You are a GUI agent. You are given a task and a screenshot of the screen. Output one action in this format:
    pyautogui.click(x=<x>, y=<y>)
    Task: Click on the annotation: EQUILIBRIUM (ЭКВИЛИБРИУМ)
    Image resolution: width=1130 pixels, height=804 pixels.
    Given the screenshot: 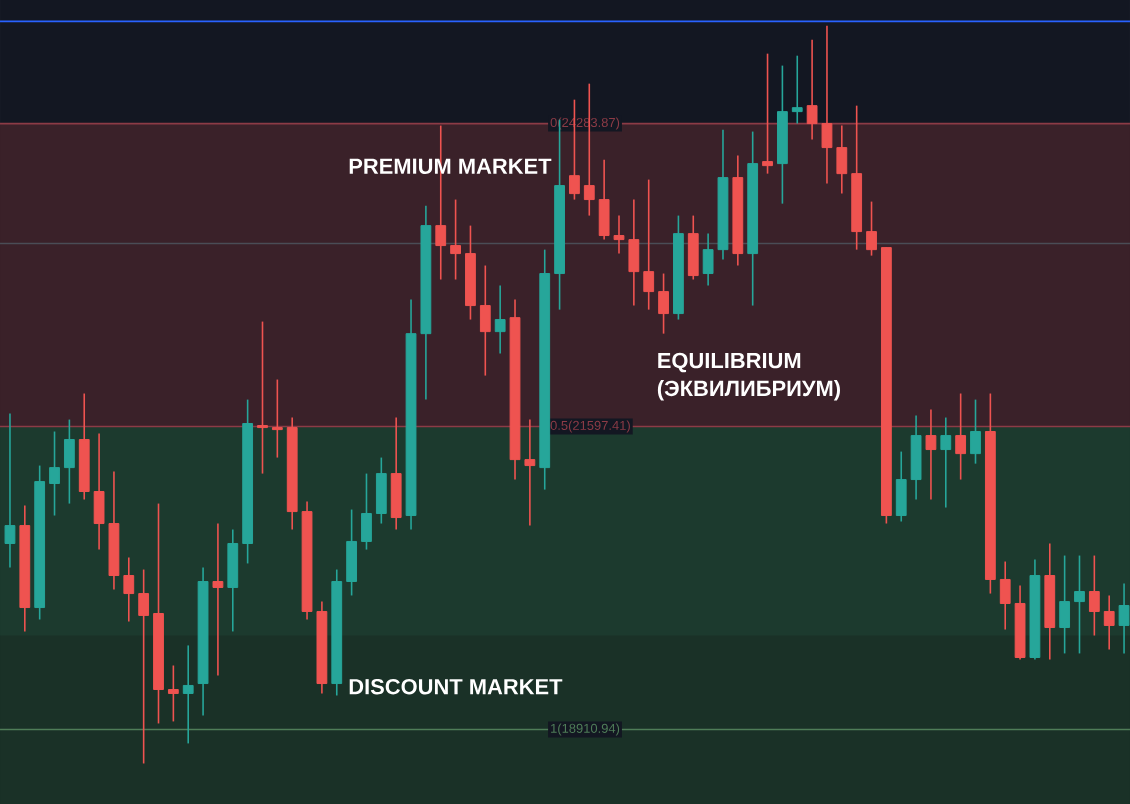 What is the action you would take?
    pyautogui.click(x=749, y=376)
    